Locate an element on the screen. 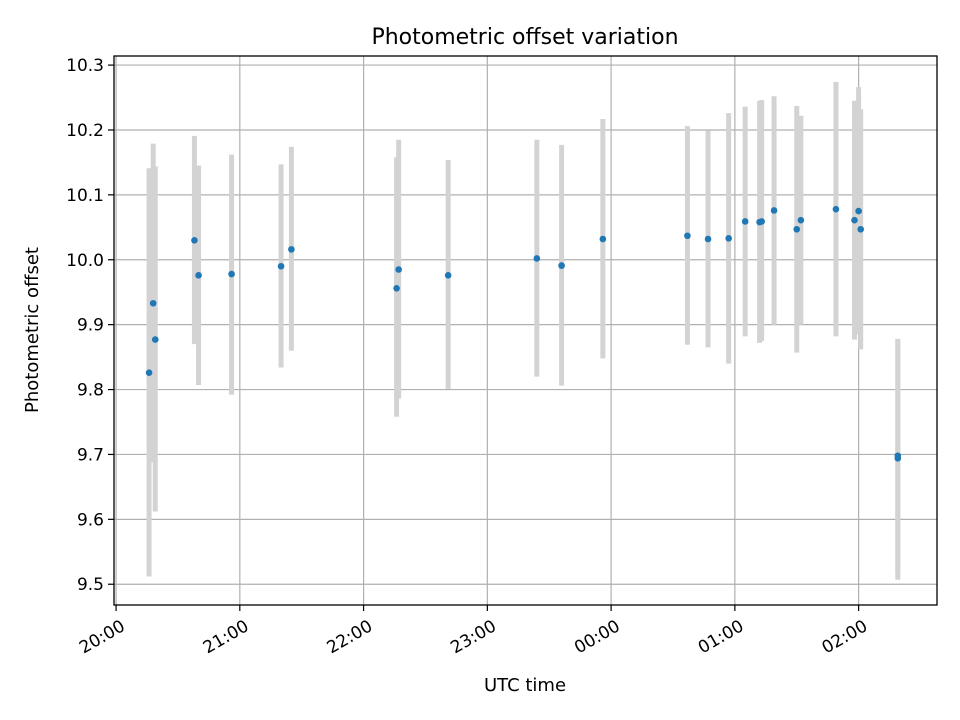 The height and width of the screenshot is (720, 960). y-tick-label: 10.1 is located at coordinates (85, 196).